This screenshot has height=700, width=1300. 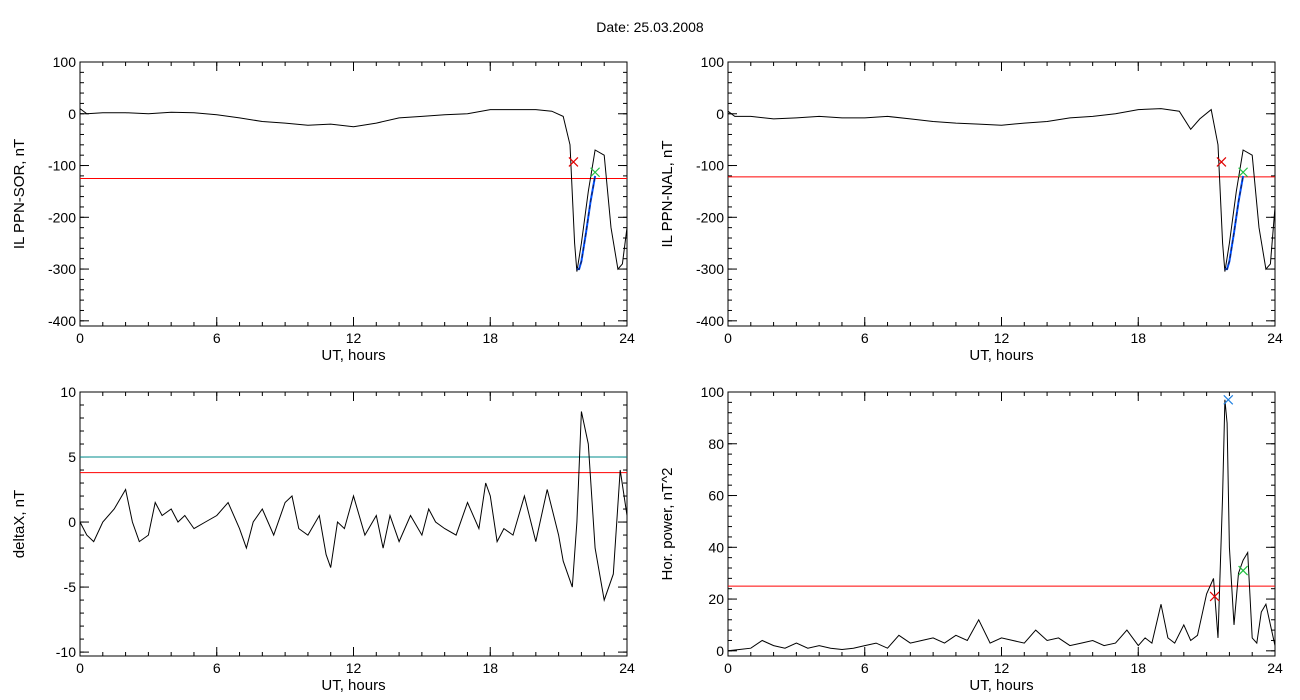 What do you see at coordinates (19, 194) in the screenshot?
I see `y-axis-label: IL PPN-SOR, nT` at bounding box center [19, 194].